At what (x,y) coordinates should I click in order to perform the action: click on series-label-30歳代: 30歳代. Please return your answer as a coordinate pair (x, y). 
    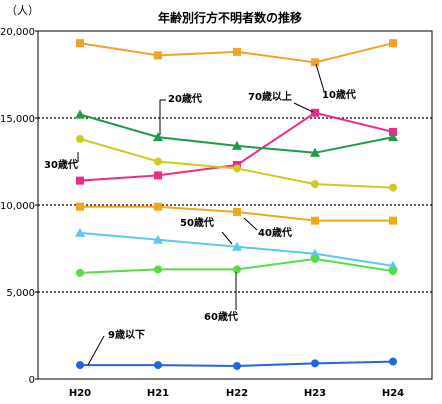
    Looking at the image, I should click on (61, 161).